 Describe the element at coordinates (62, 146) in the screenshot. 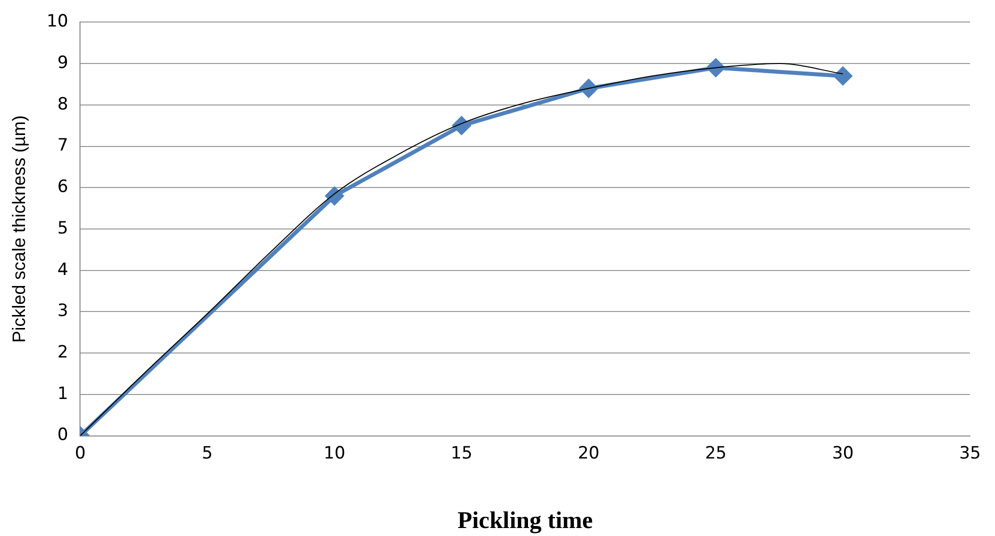

I see `y-tick-label: 7` at that location.